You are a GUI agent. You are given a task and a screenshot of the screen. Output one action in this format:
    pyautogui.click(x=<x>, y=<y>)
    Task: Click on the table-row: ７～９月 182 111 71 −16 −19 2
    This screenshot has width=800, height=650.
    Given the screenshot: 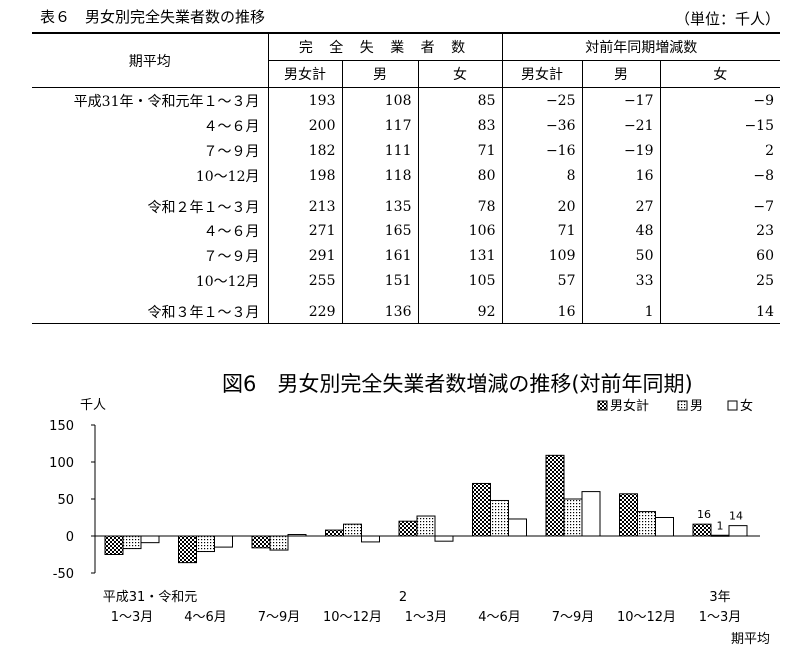 What is the action you would take?
    pyautogui.click(x=406, y=150)
    